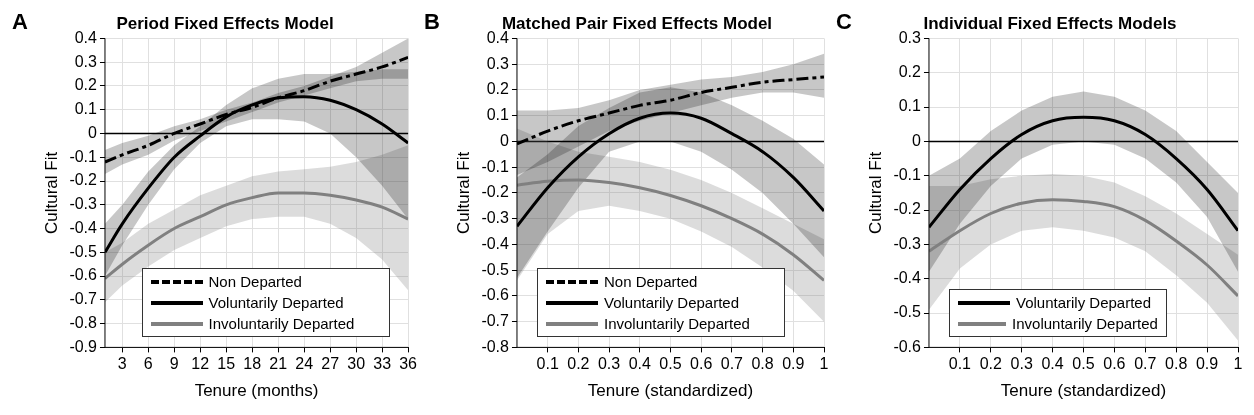 This screenshot has height=415, width=1254. Describe the element at coordinates (382, 364) in the screenshot. I see `x-tick-label: 33` at that location.